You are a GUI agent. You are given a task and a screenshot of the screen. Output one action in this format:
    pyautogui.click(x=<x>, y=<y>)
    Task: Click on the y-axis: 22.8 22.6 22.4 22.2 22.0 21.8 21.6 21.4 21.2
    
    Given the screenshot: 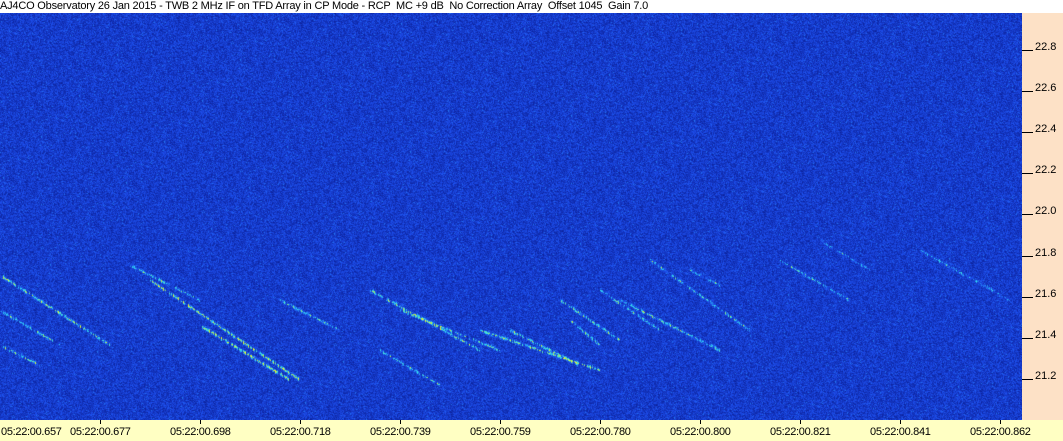 What is the action you would take?
    pyautogui.click(x=1042, y=216)
    